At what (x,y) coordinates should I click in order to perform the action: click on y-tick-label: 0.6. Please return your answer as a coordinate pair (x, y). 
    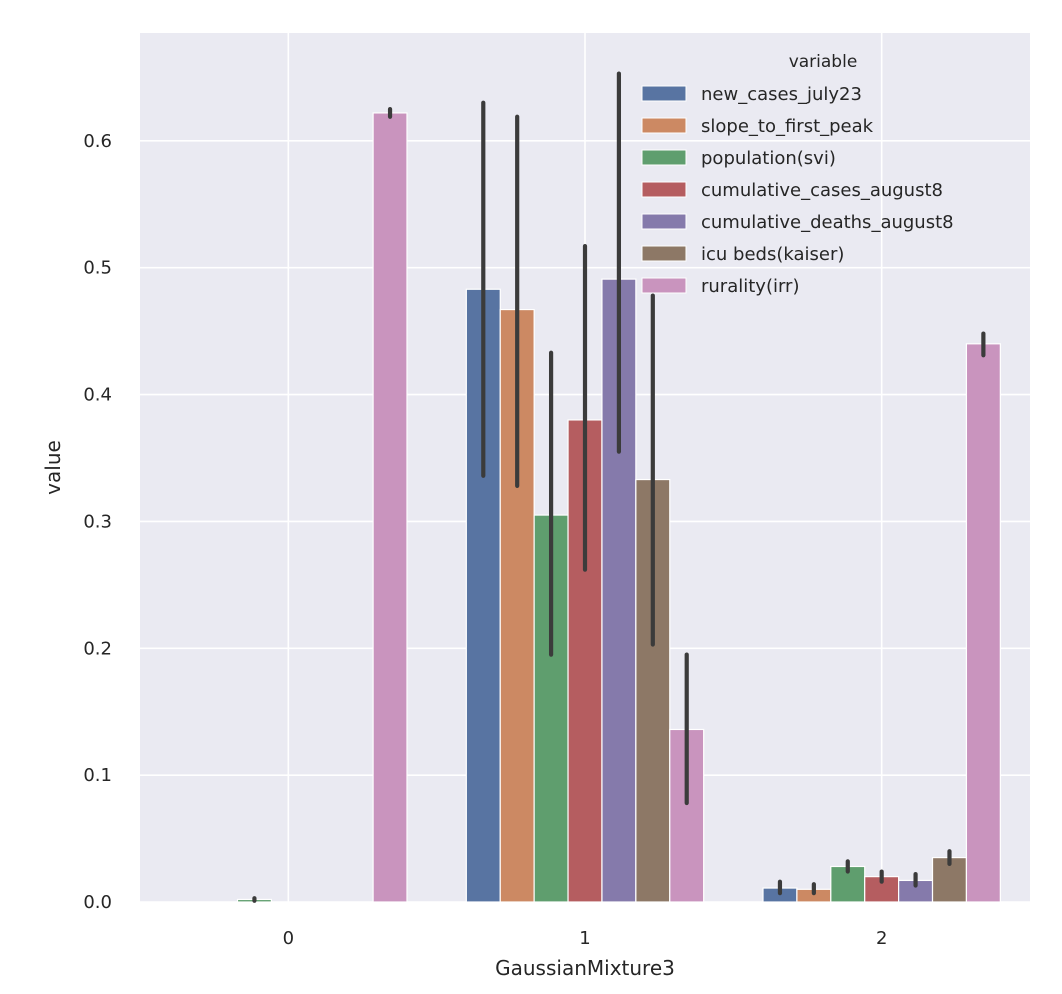
    Looking at the image, I should click on (97, 141).